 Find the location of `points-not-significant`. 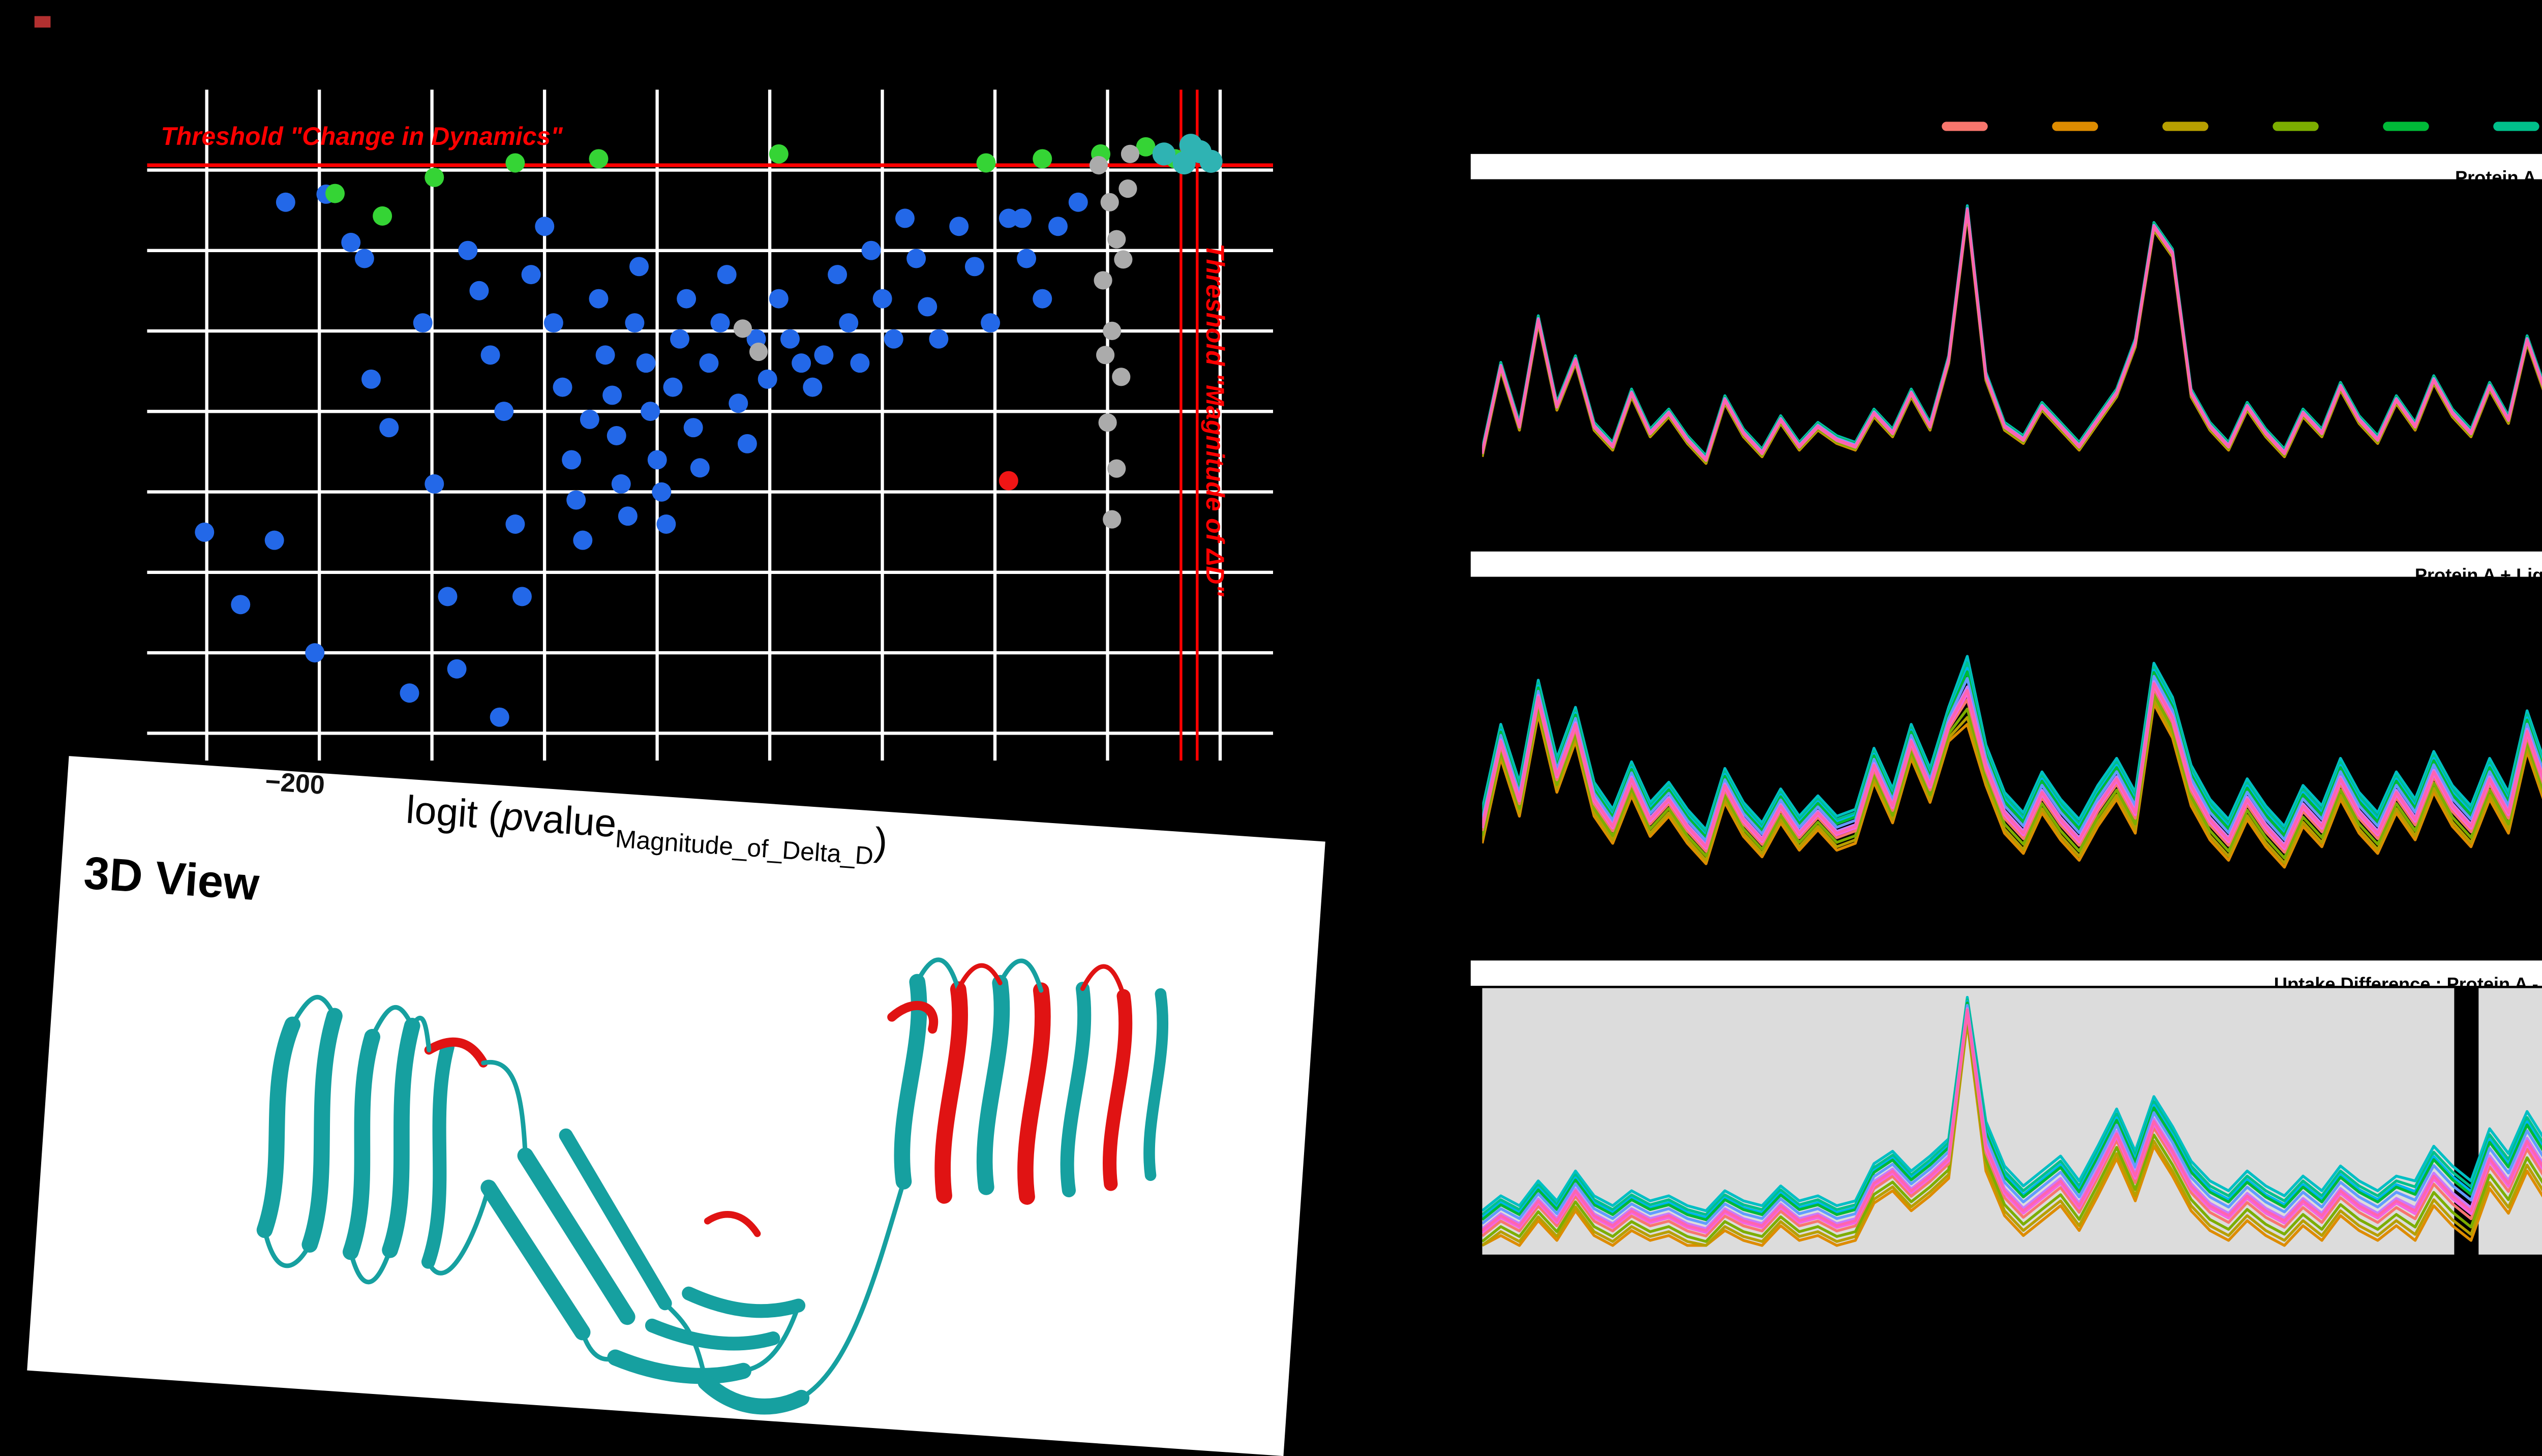

points-not-significant is located at coordinates (641, 455).